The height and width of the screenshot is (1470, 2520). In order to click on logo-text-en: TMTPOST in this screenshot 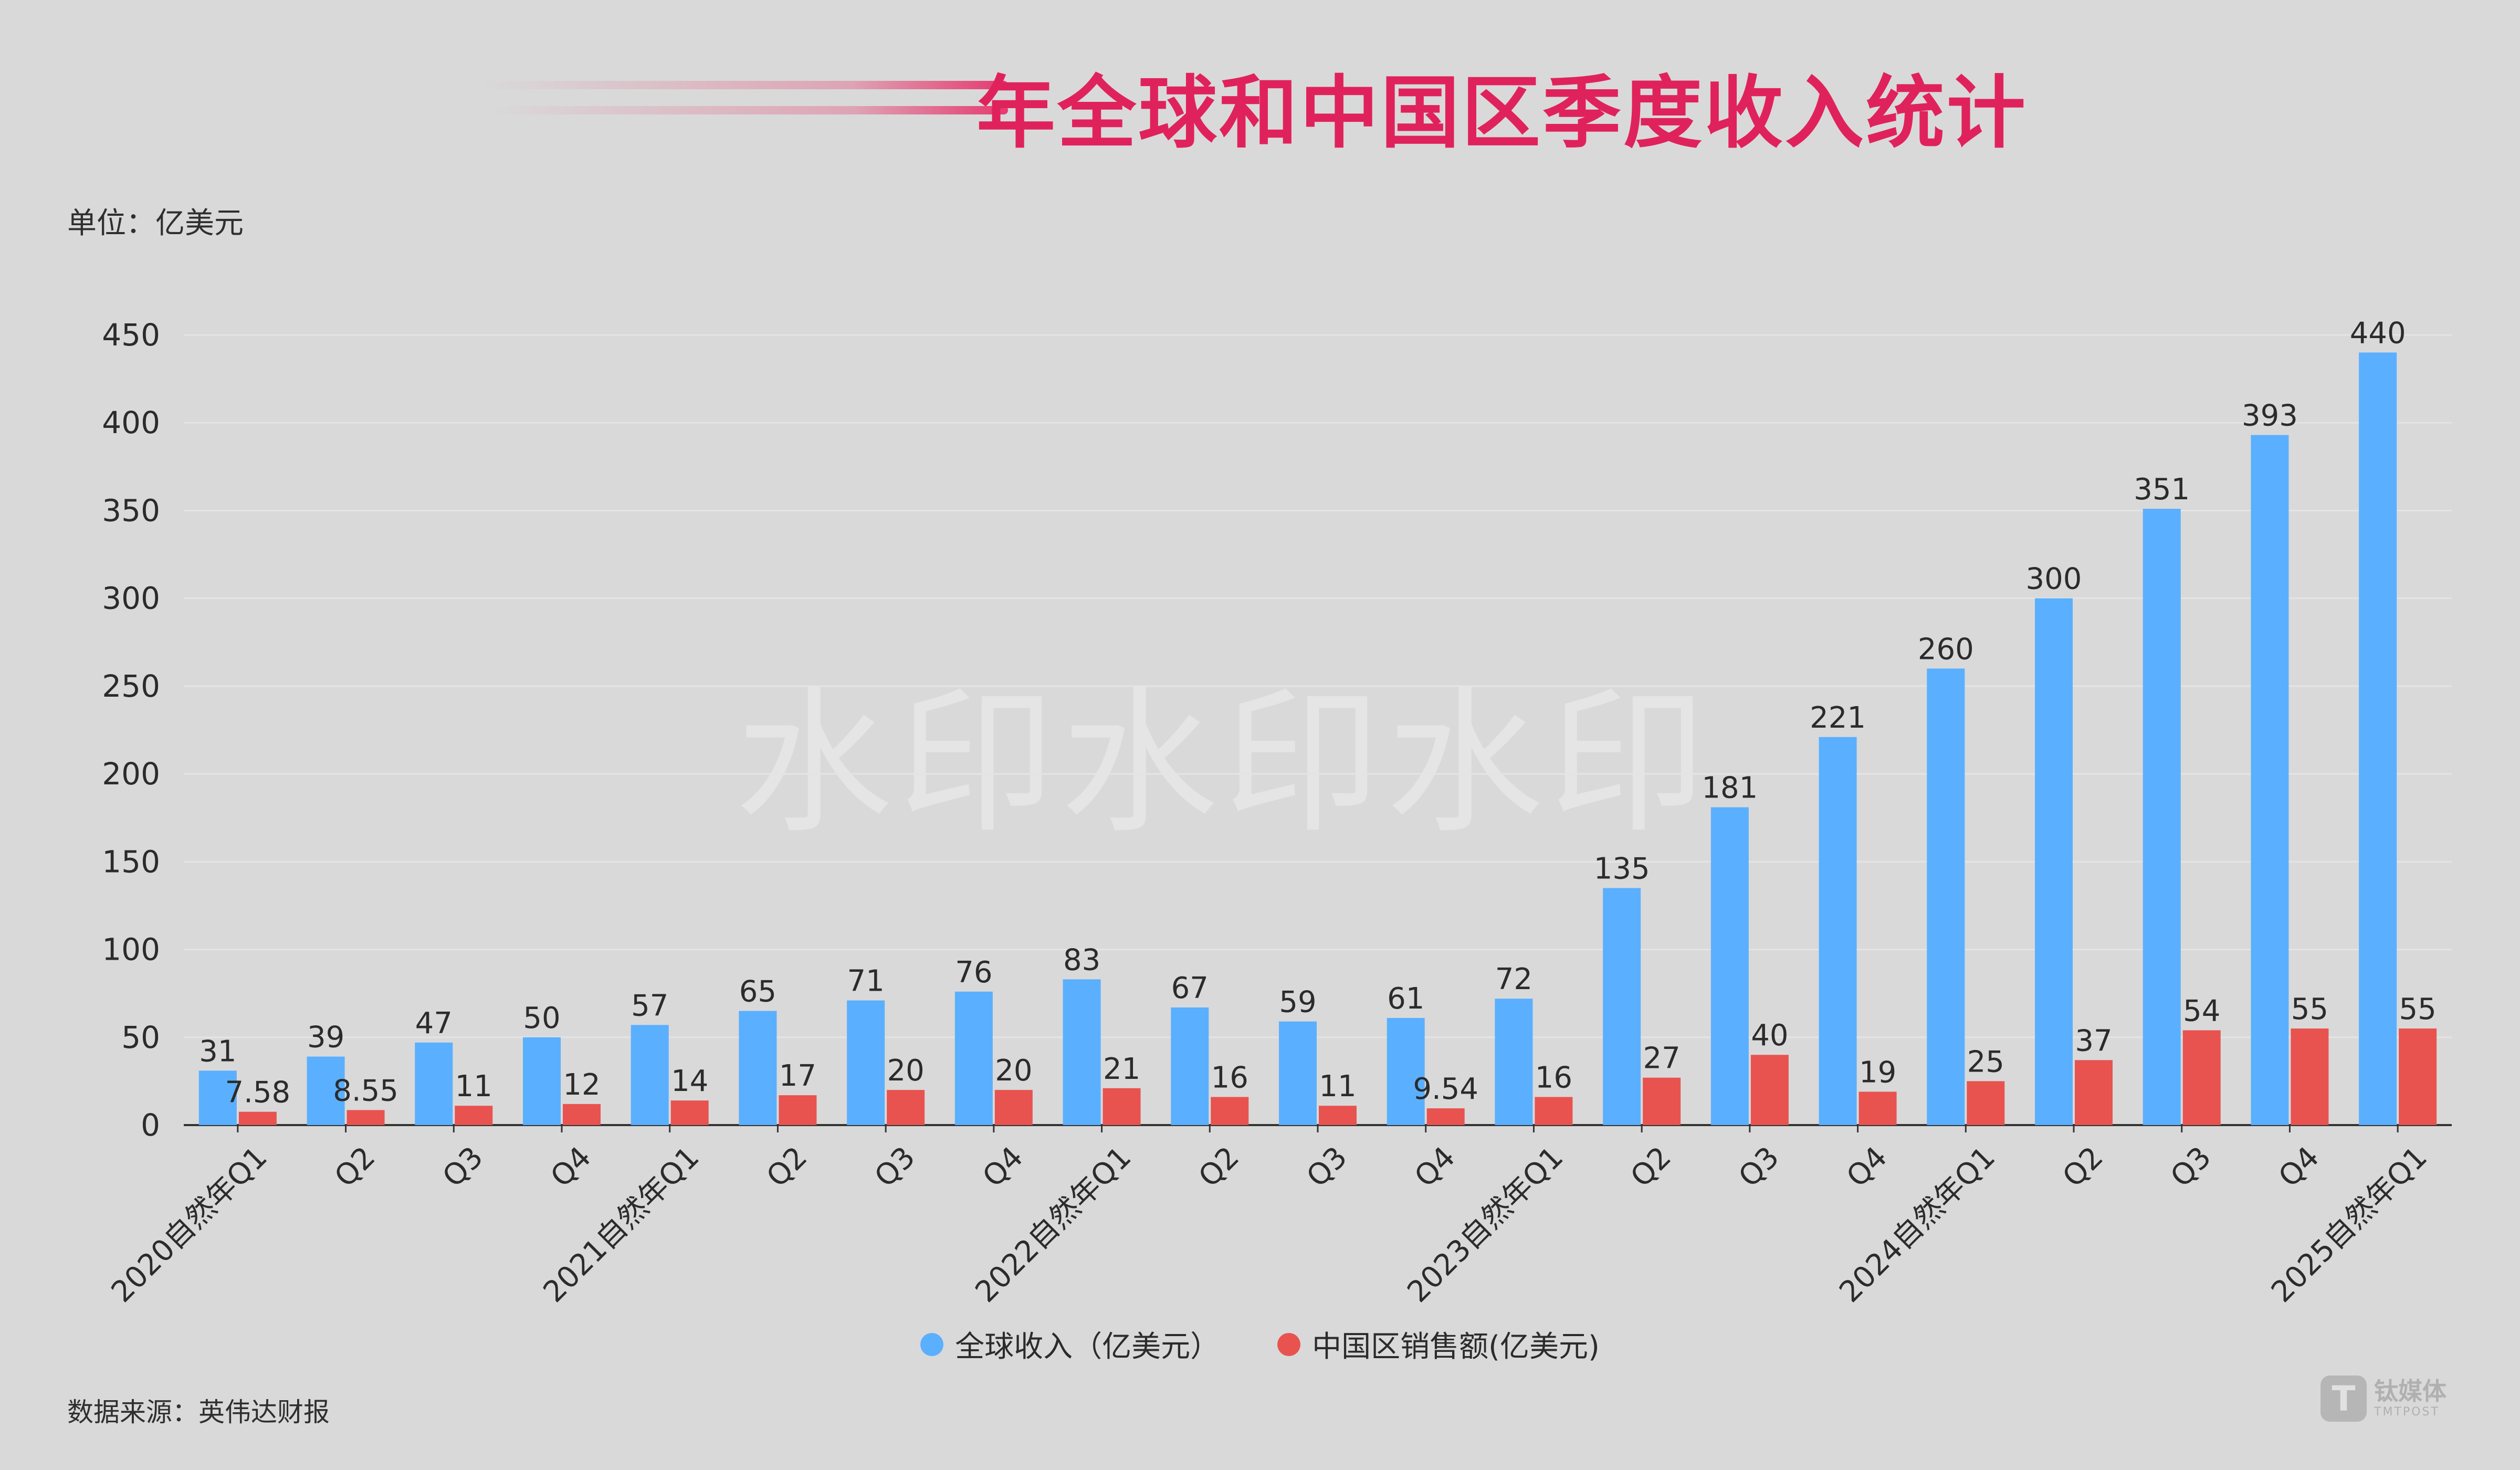, I will do `click(2407, 1412)`.